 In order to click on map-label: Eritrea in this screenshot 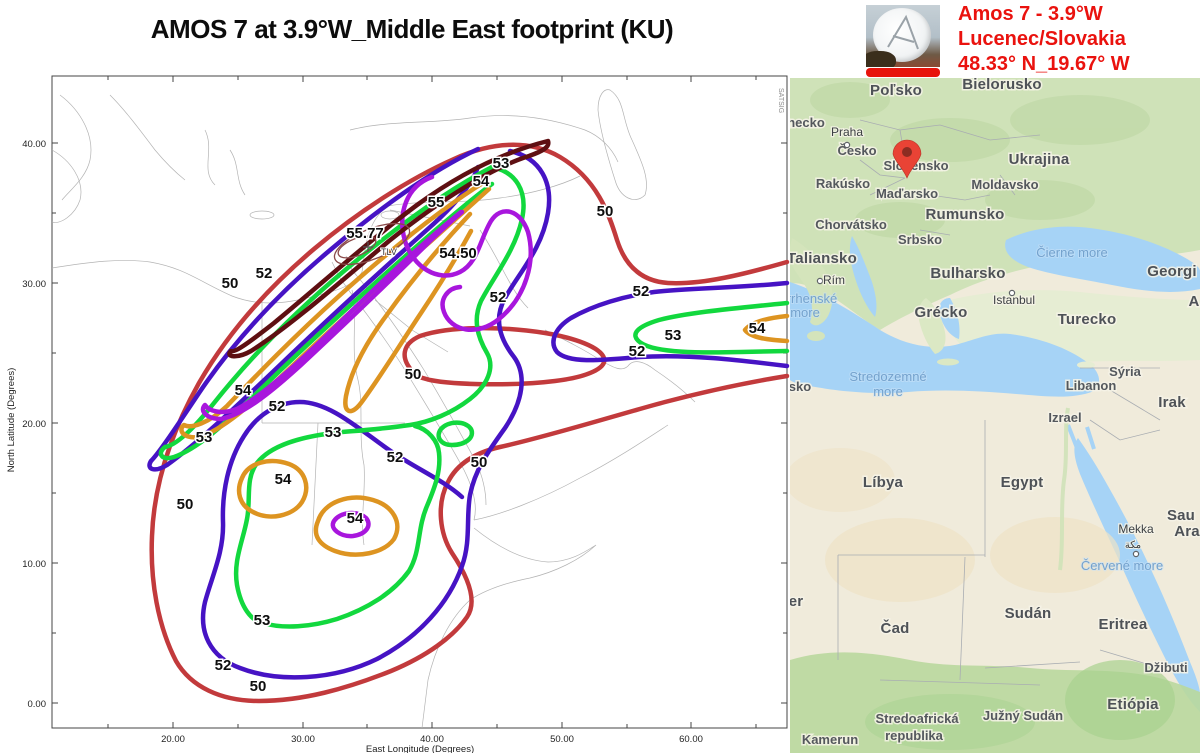, I will do `click(1123, 624)`.